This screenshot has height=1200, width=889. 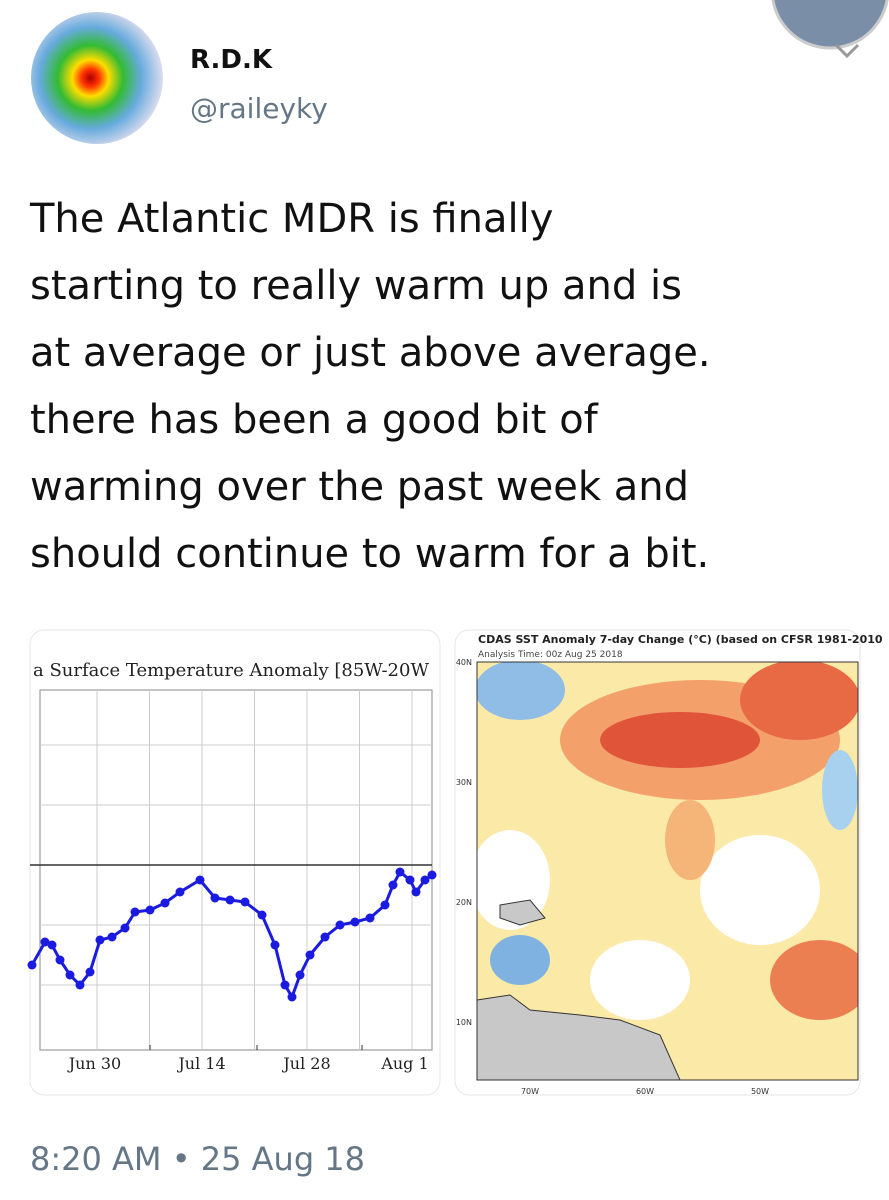 I want to click on lat-label: 20N, so click(x=464, y=902).